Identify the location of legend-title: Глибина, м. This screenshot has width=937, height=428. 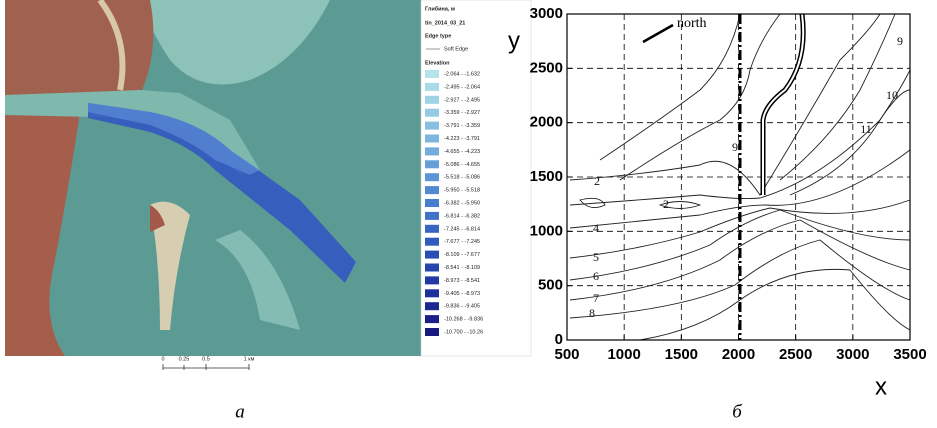
(440, 8).